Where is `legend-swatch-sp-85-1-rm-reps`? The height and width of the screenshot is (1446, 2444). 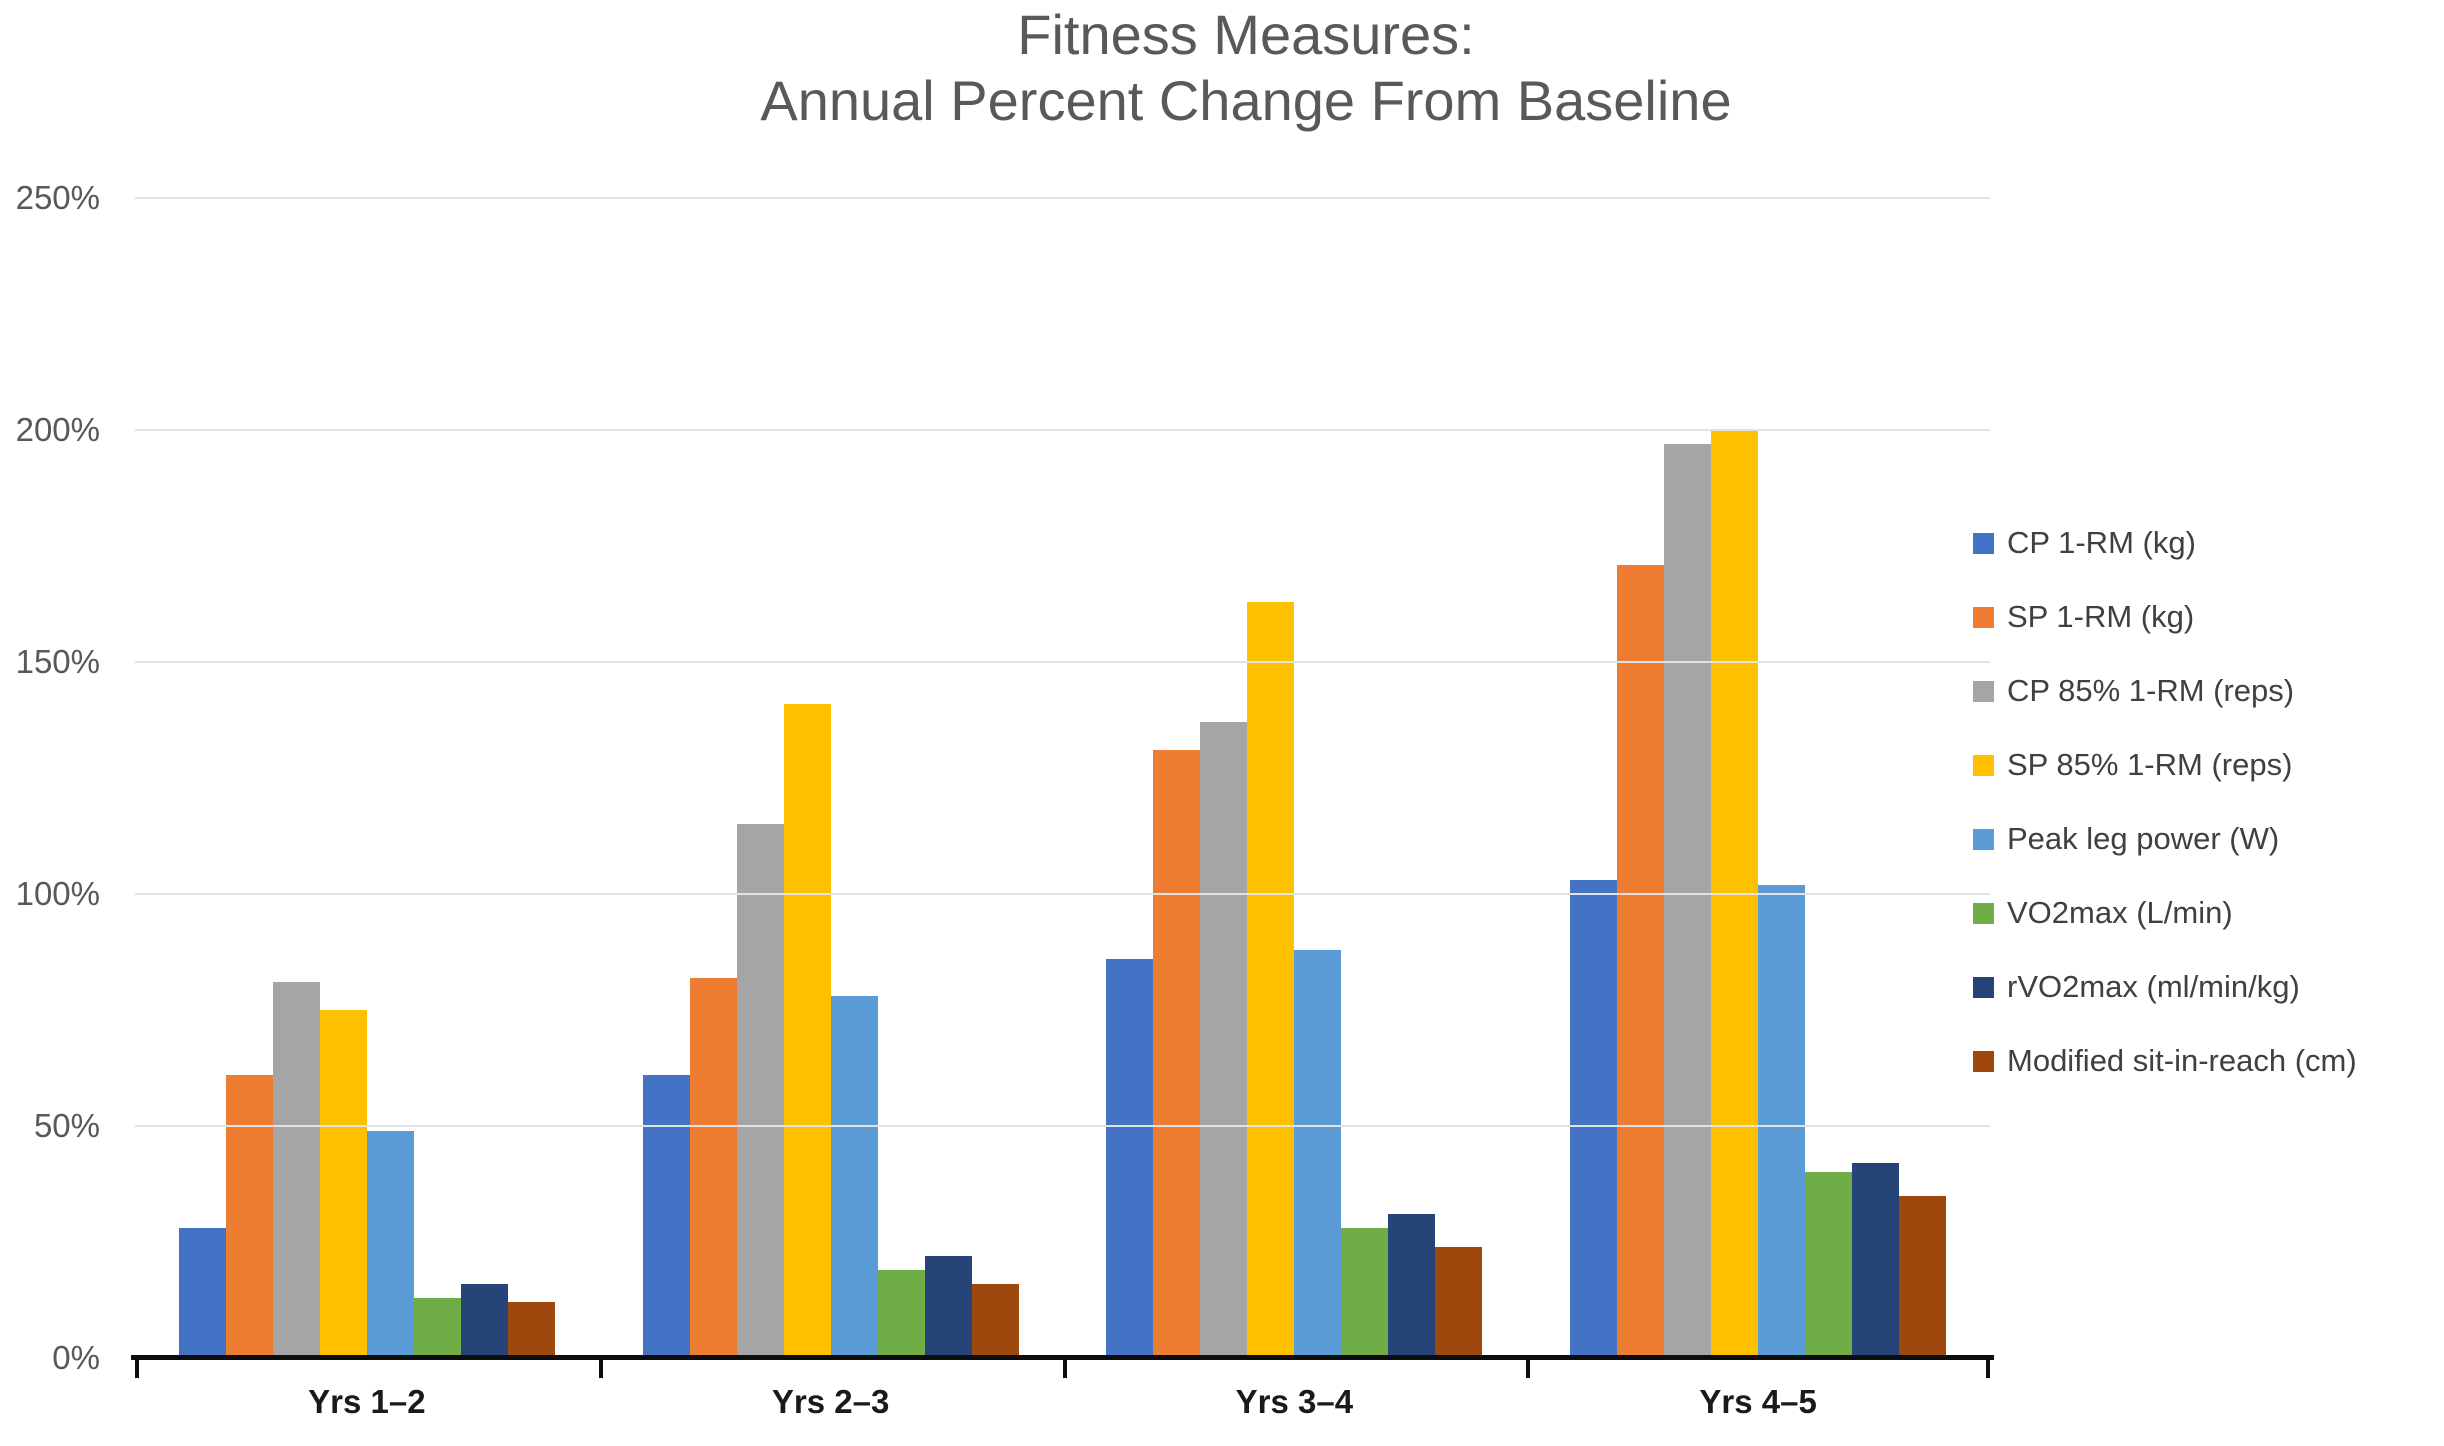 legend-swatch-sp-85-1-rm-reps is located at coordinates (1983, 765).